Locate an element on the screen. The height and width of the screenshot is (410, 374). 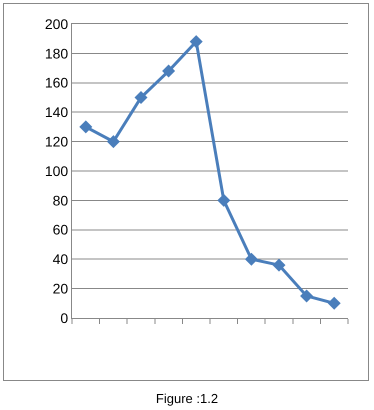
y-tick-label: 0 is located at coordinates (64, 318).